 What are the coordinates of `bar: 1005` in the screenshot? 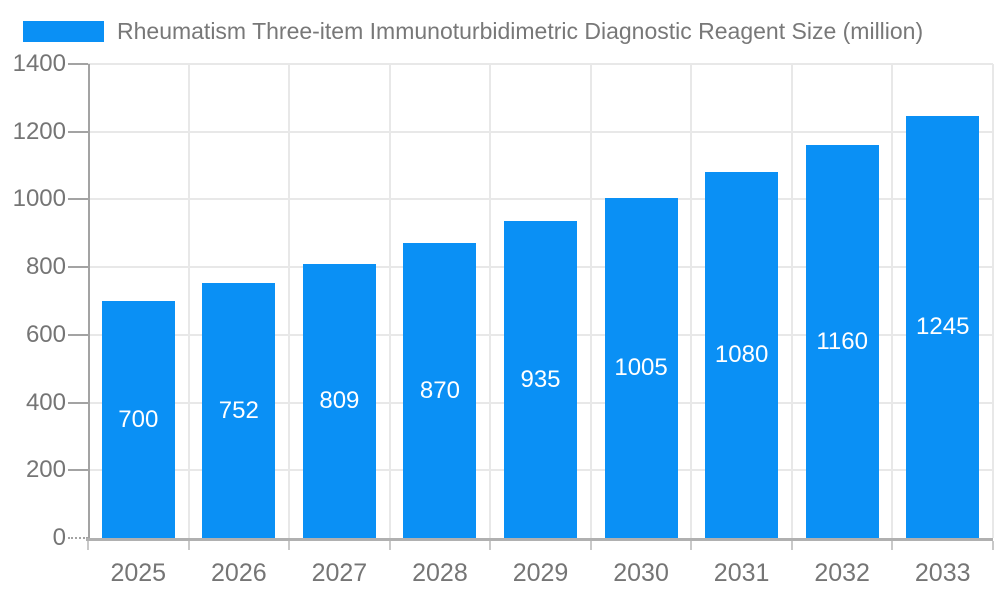 It's located at (641, 367).